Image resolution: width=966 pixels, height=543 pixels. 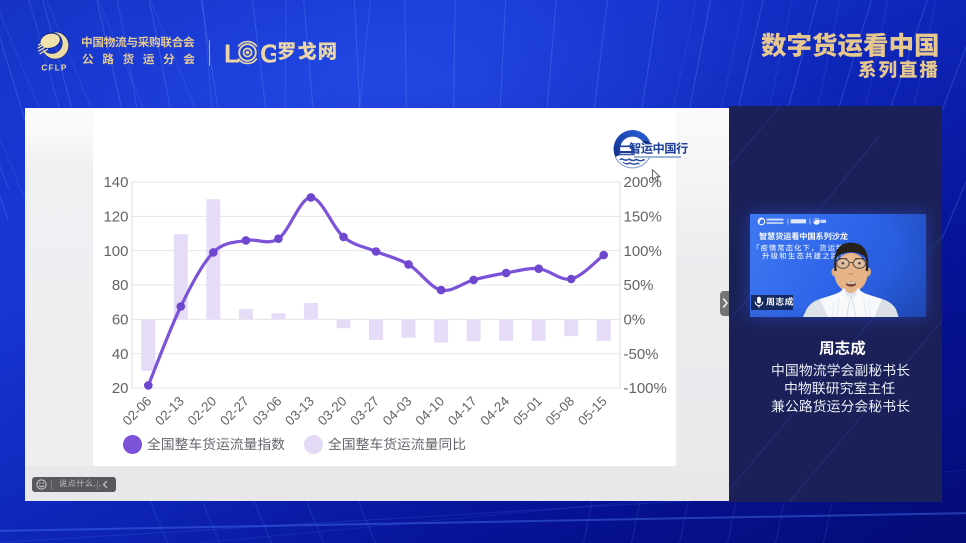 What do you see at coordinates (527, 411) in the screenshot?
I see `svg-text: 05-01` at bounding box center [527, 411].